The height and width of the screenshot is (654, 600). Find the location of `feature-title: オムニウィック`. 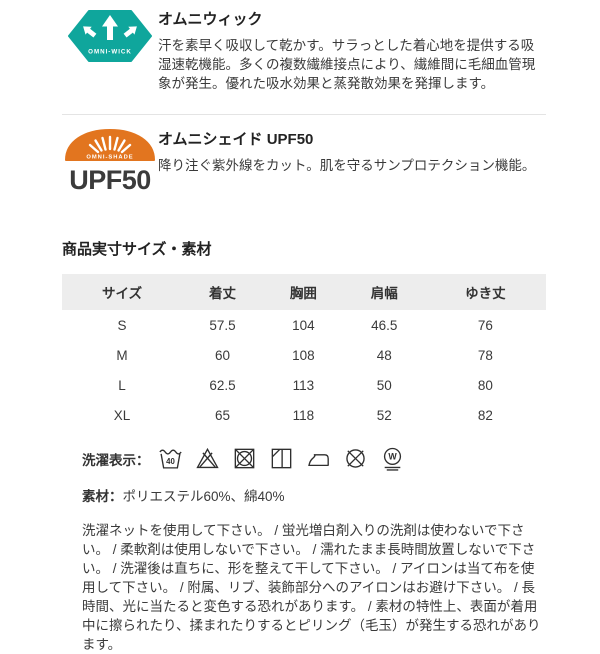

feature-title: オムニウィック is located at coordinates (210, 19).